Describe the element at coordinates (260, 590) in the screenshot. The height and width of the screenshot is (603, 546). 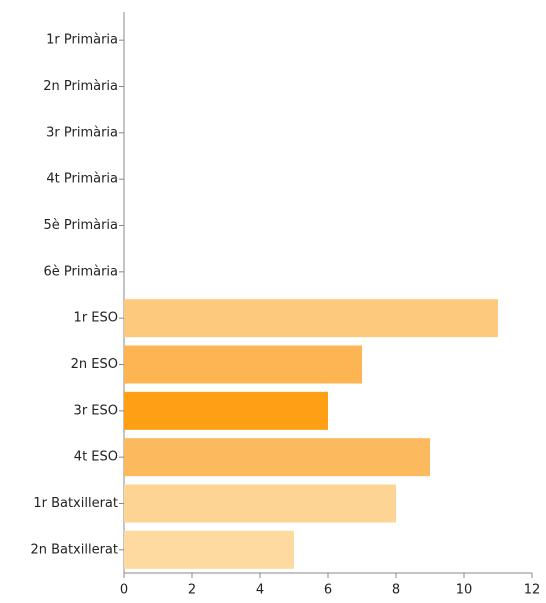
I see `x-tick-label: 4` at that location.